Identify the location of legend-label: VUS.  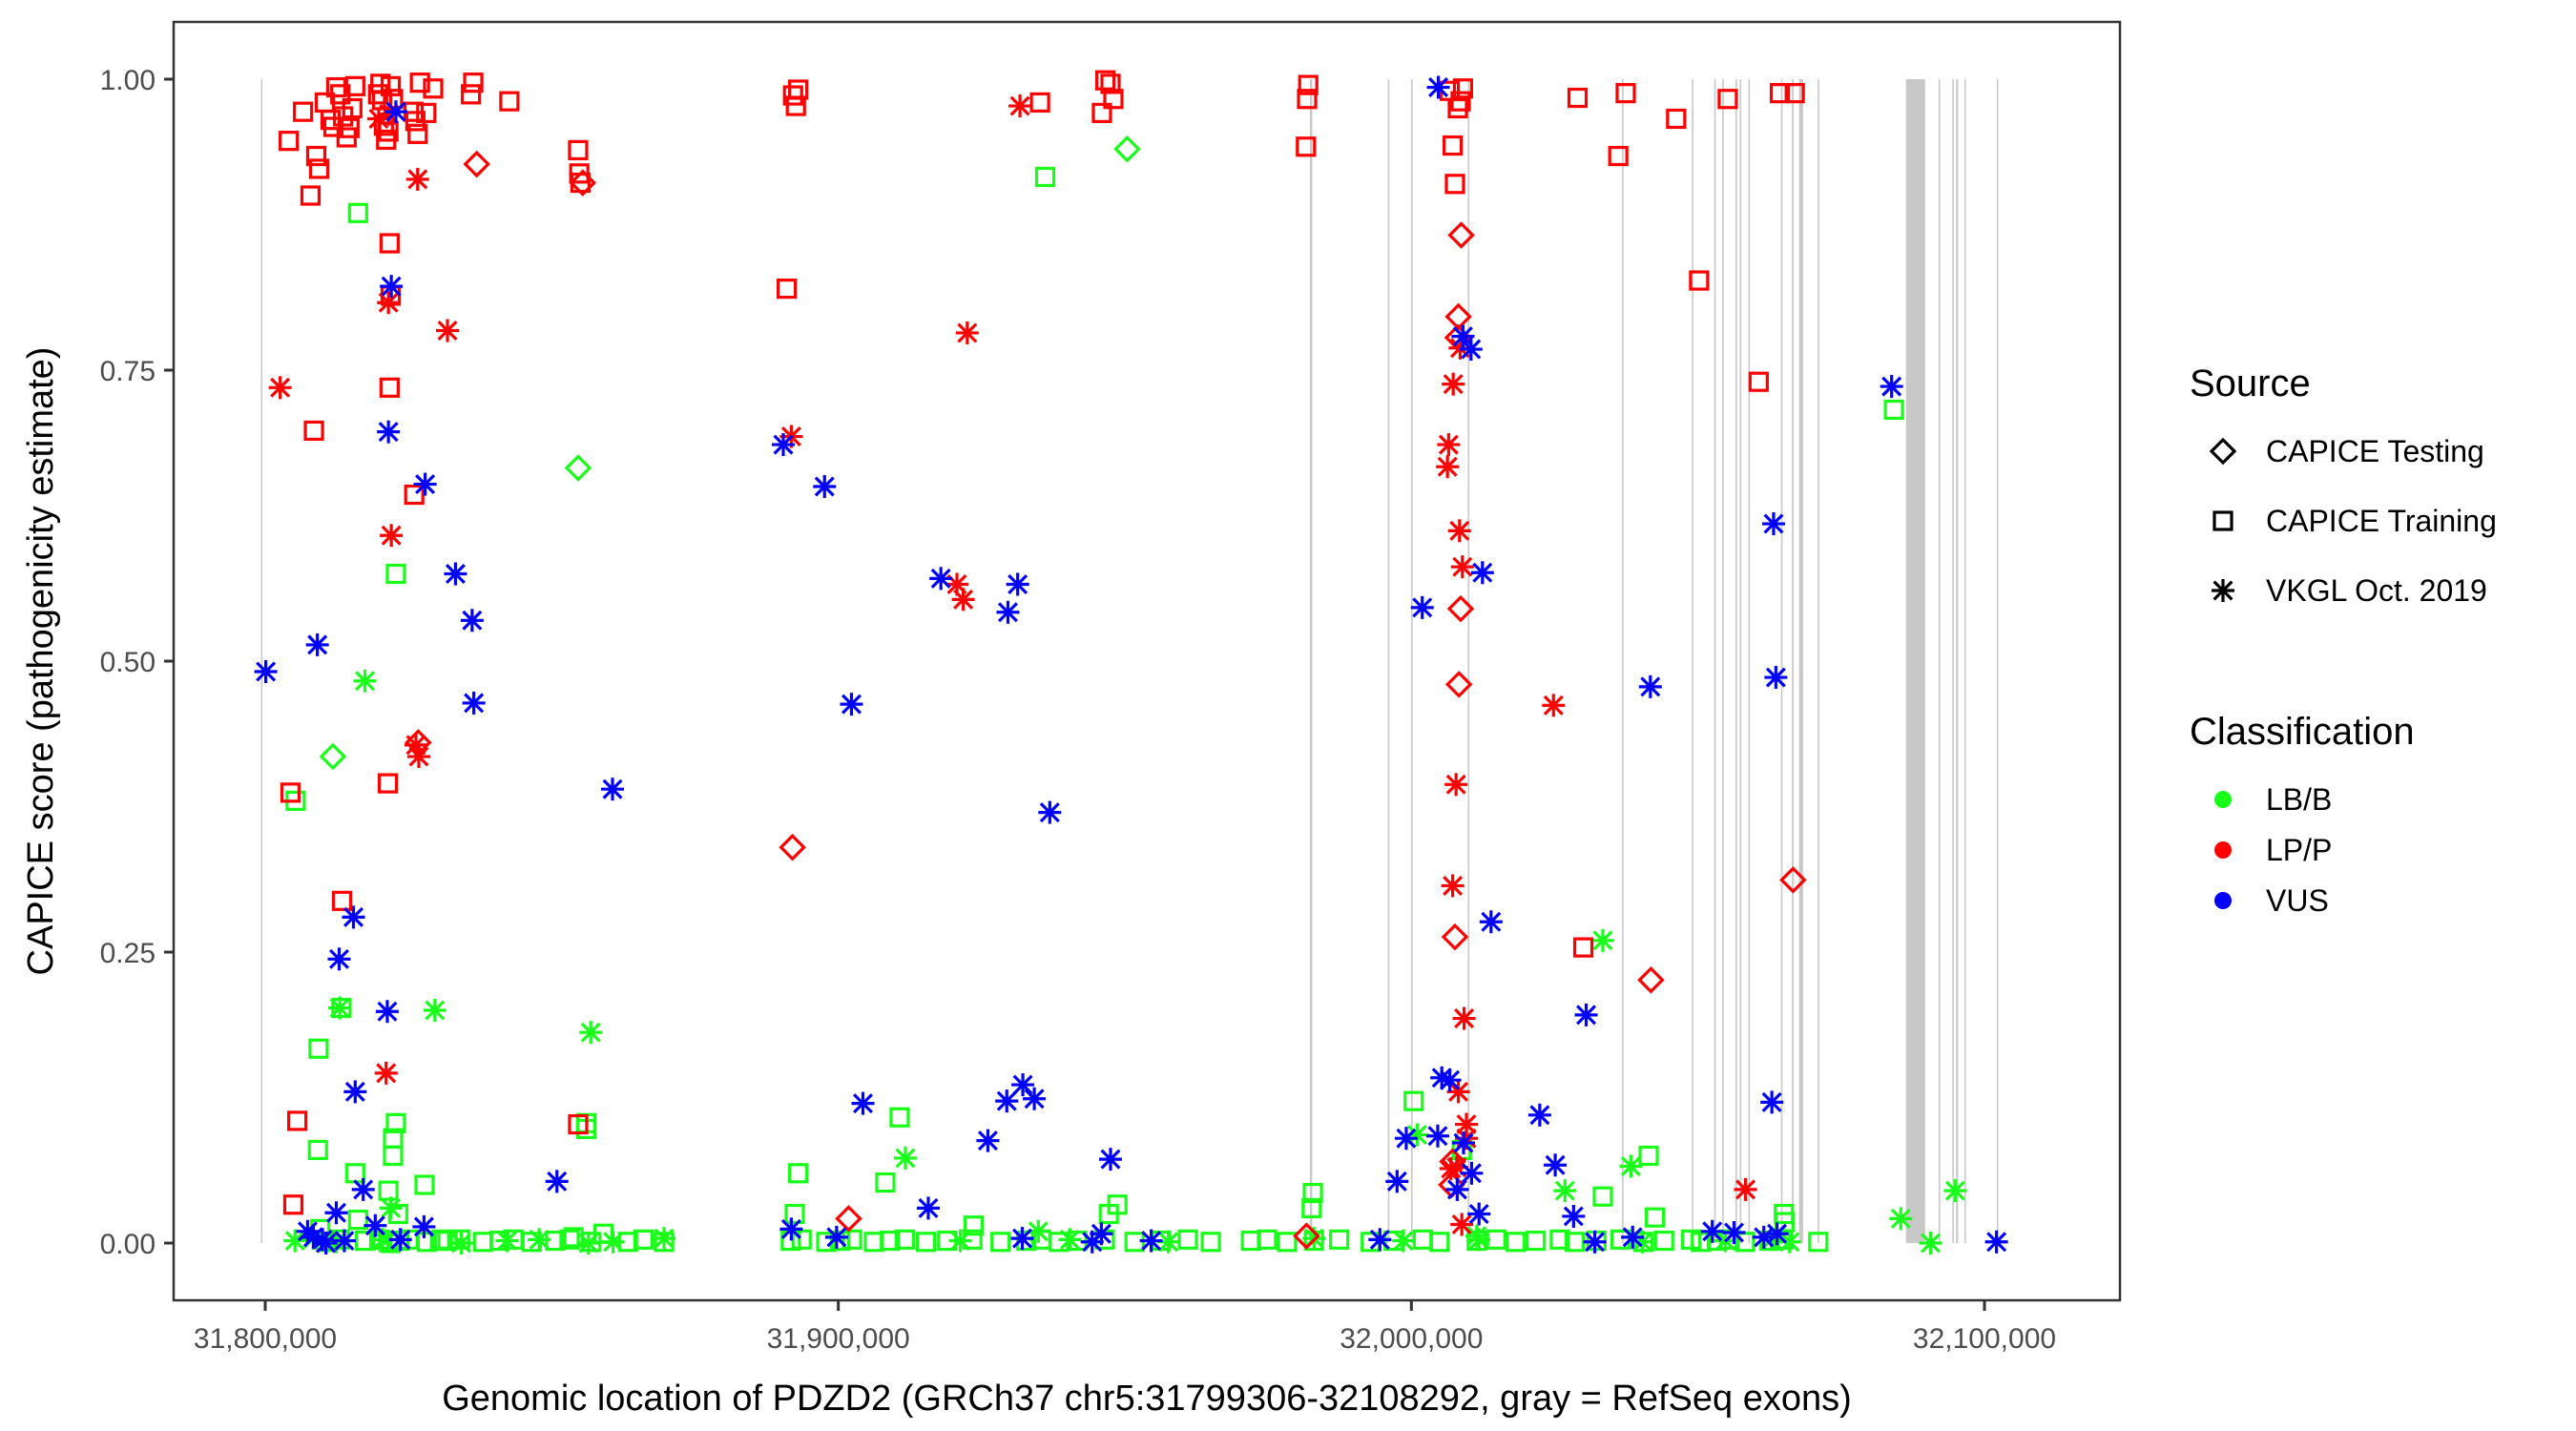
(2297, 900).